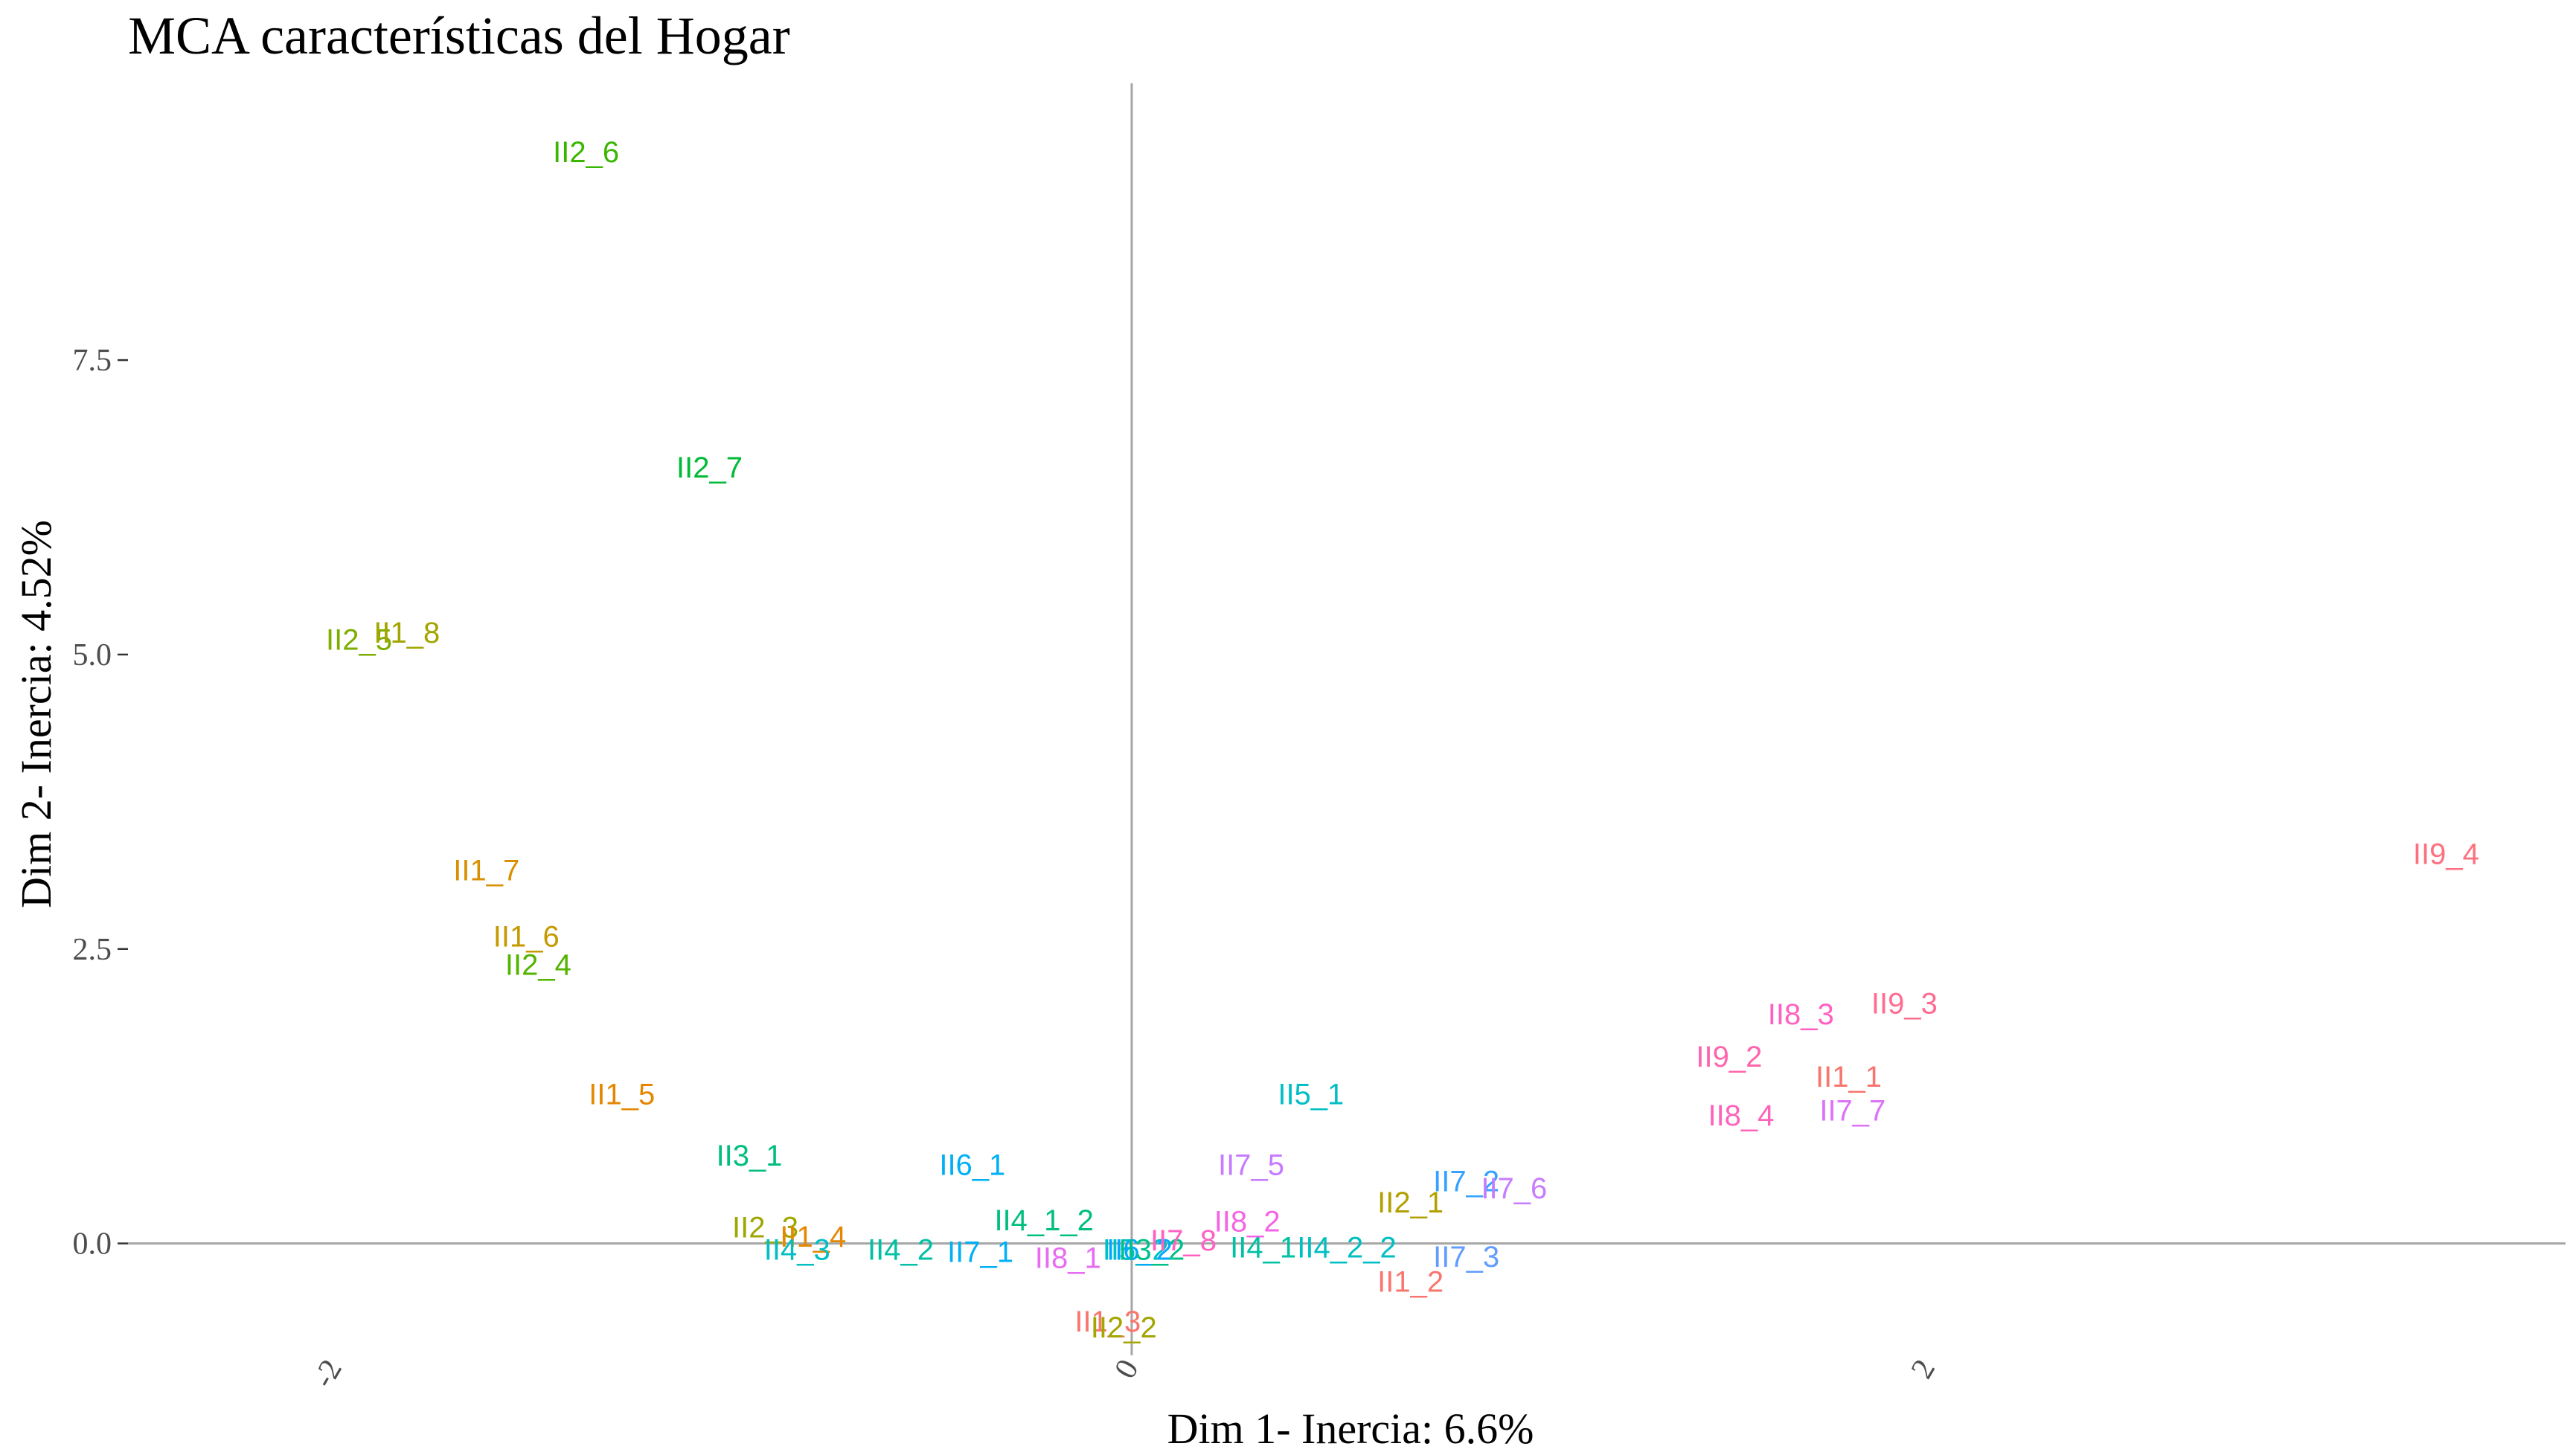  Describe the element at coordinates (1849, 1077) in the screenshot. I see `point-label-ii1-1: II1_1` at that location.